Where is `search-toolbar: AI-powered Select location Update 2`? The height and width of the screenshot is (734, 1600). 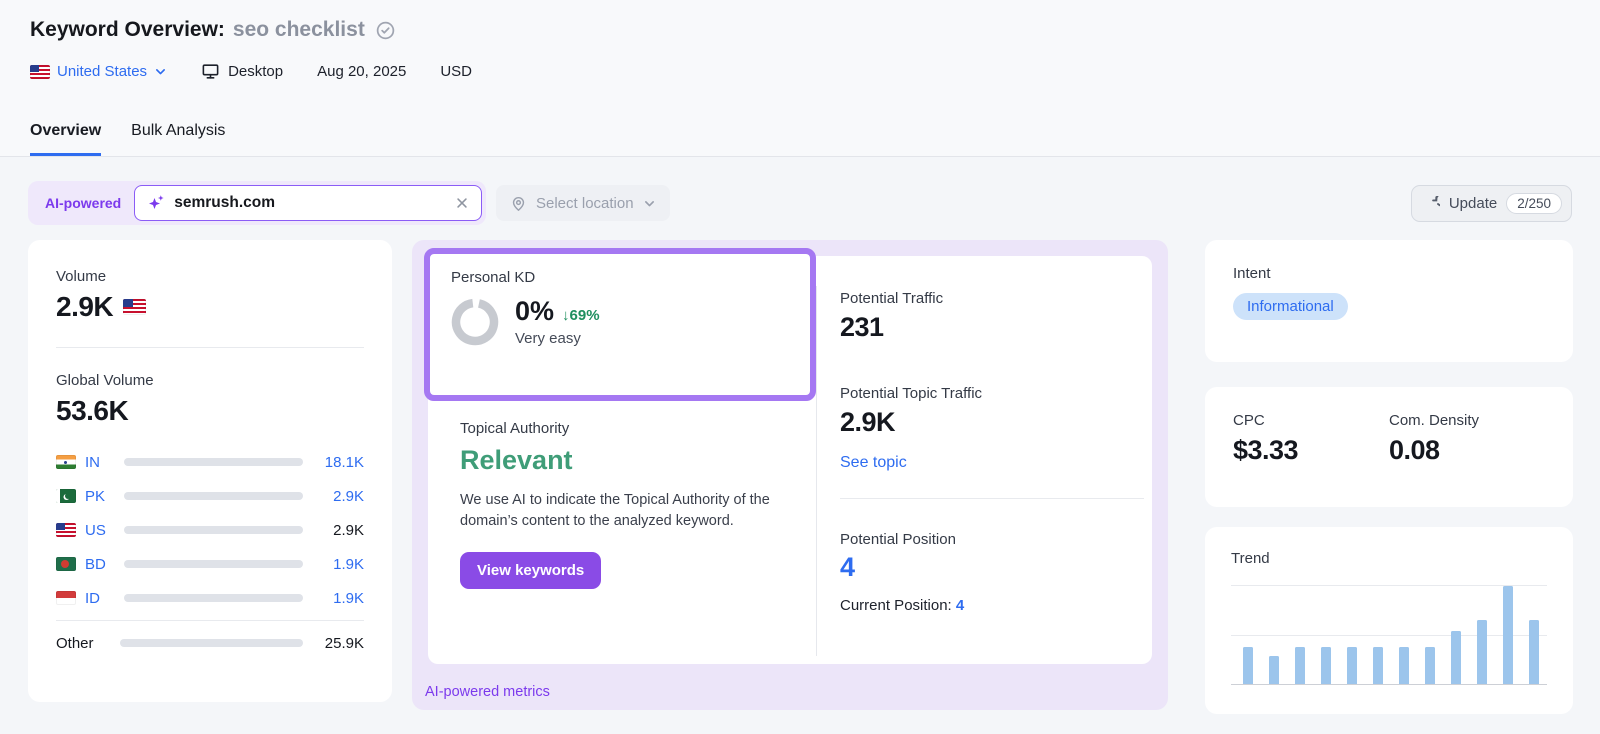 search-toolbar: AI-powered Select location Update 2 is located at coordinates (800, 199).